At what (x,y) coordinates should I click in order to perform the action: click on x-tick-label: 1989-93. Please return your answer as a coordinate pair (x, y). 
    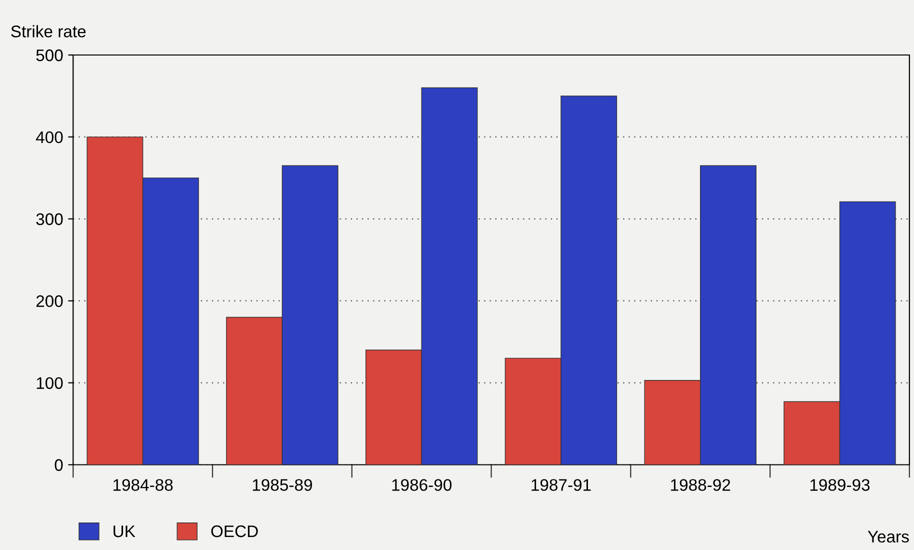
    Looking at the image, I should click on (840, 485).